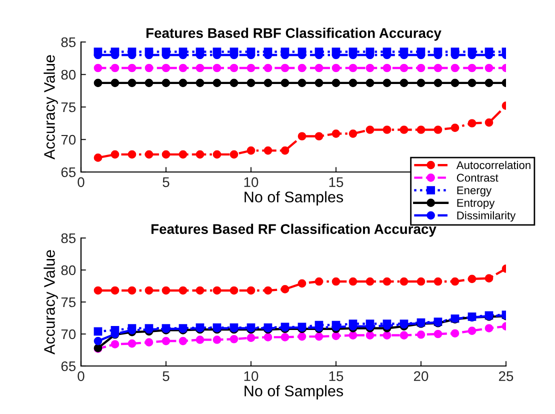 Image resolution: width=555 pixels, height=414 pixels. I want to click on legend-label: Energy, so click(474, 191).